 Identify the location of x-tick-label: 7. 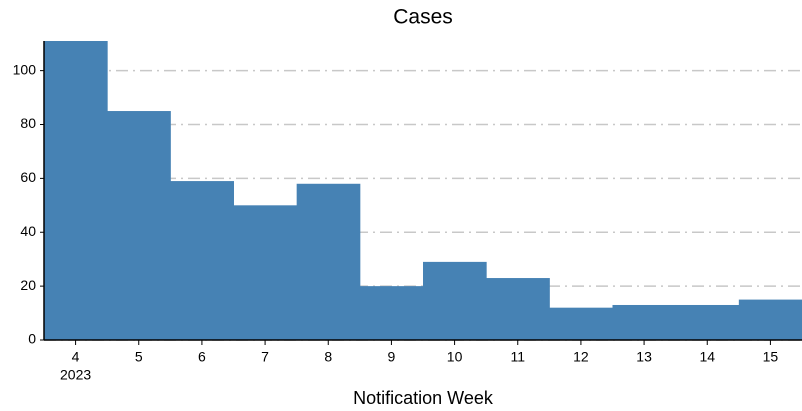
(265, 357).